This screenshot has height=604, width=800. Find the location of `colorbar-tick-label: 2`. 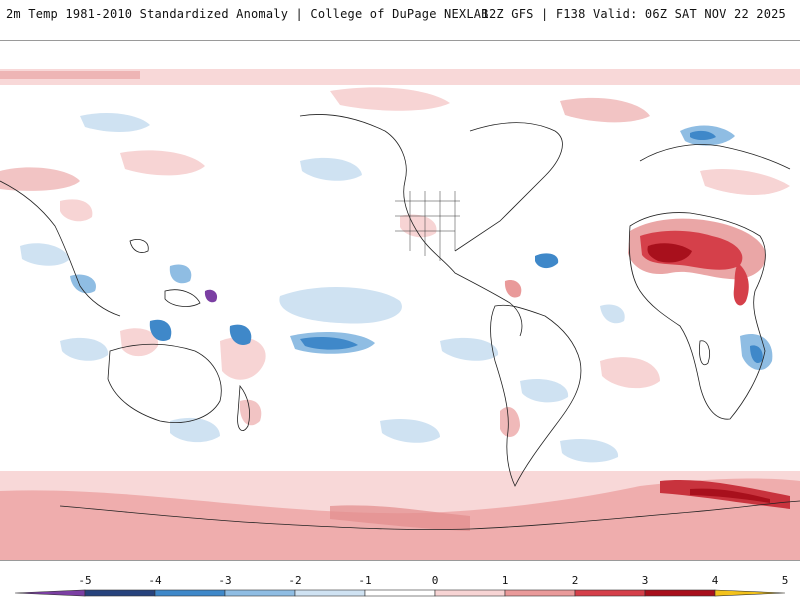

colorbar-tick-label: 2 is located at coordinates (575, 580).